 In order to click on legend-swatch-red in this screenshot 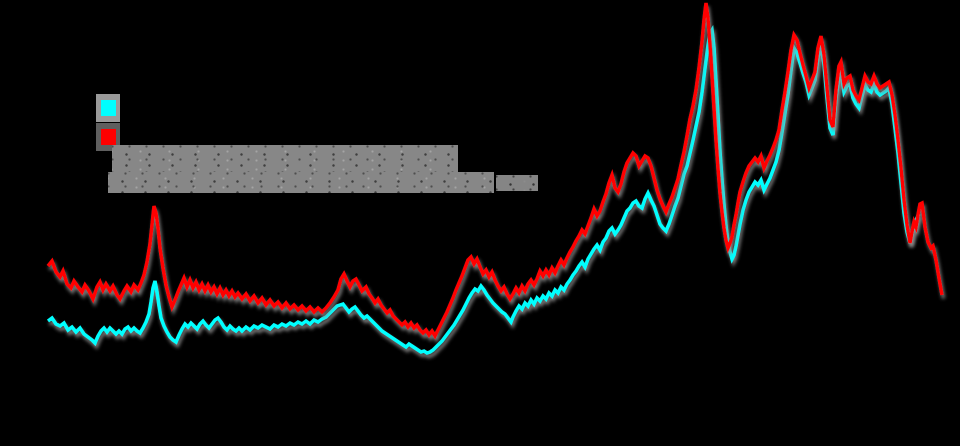, I will do `click(108, 137)`.